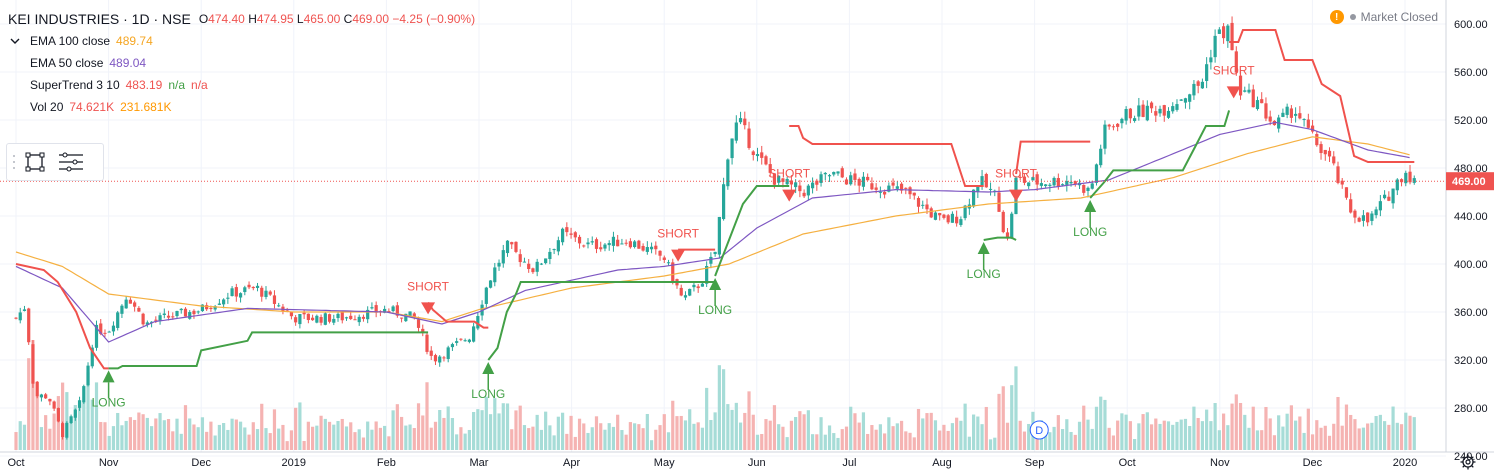 The height and width of the screenshot is (474, 1494). What do you see at coordinates (1383, 17) in the screenshot?
I see `market-status: ! Market Closed` at bounding box center [1383, 17].